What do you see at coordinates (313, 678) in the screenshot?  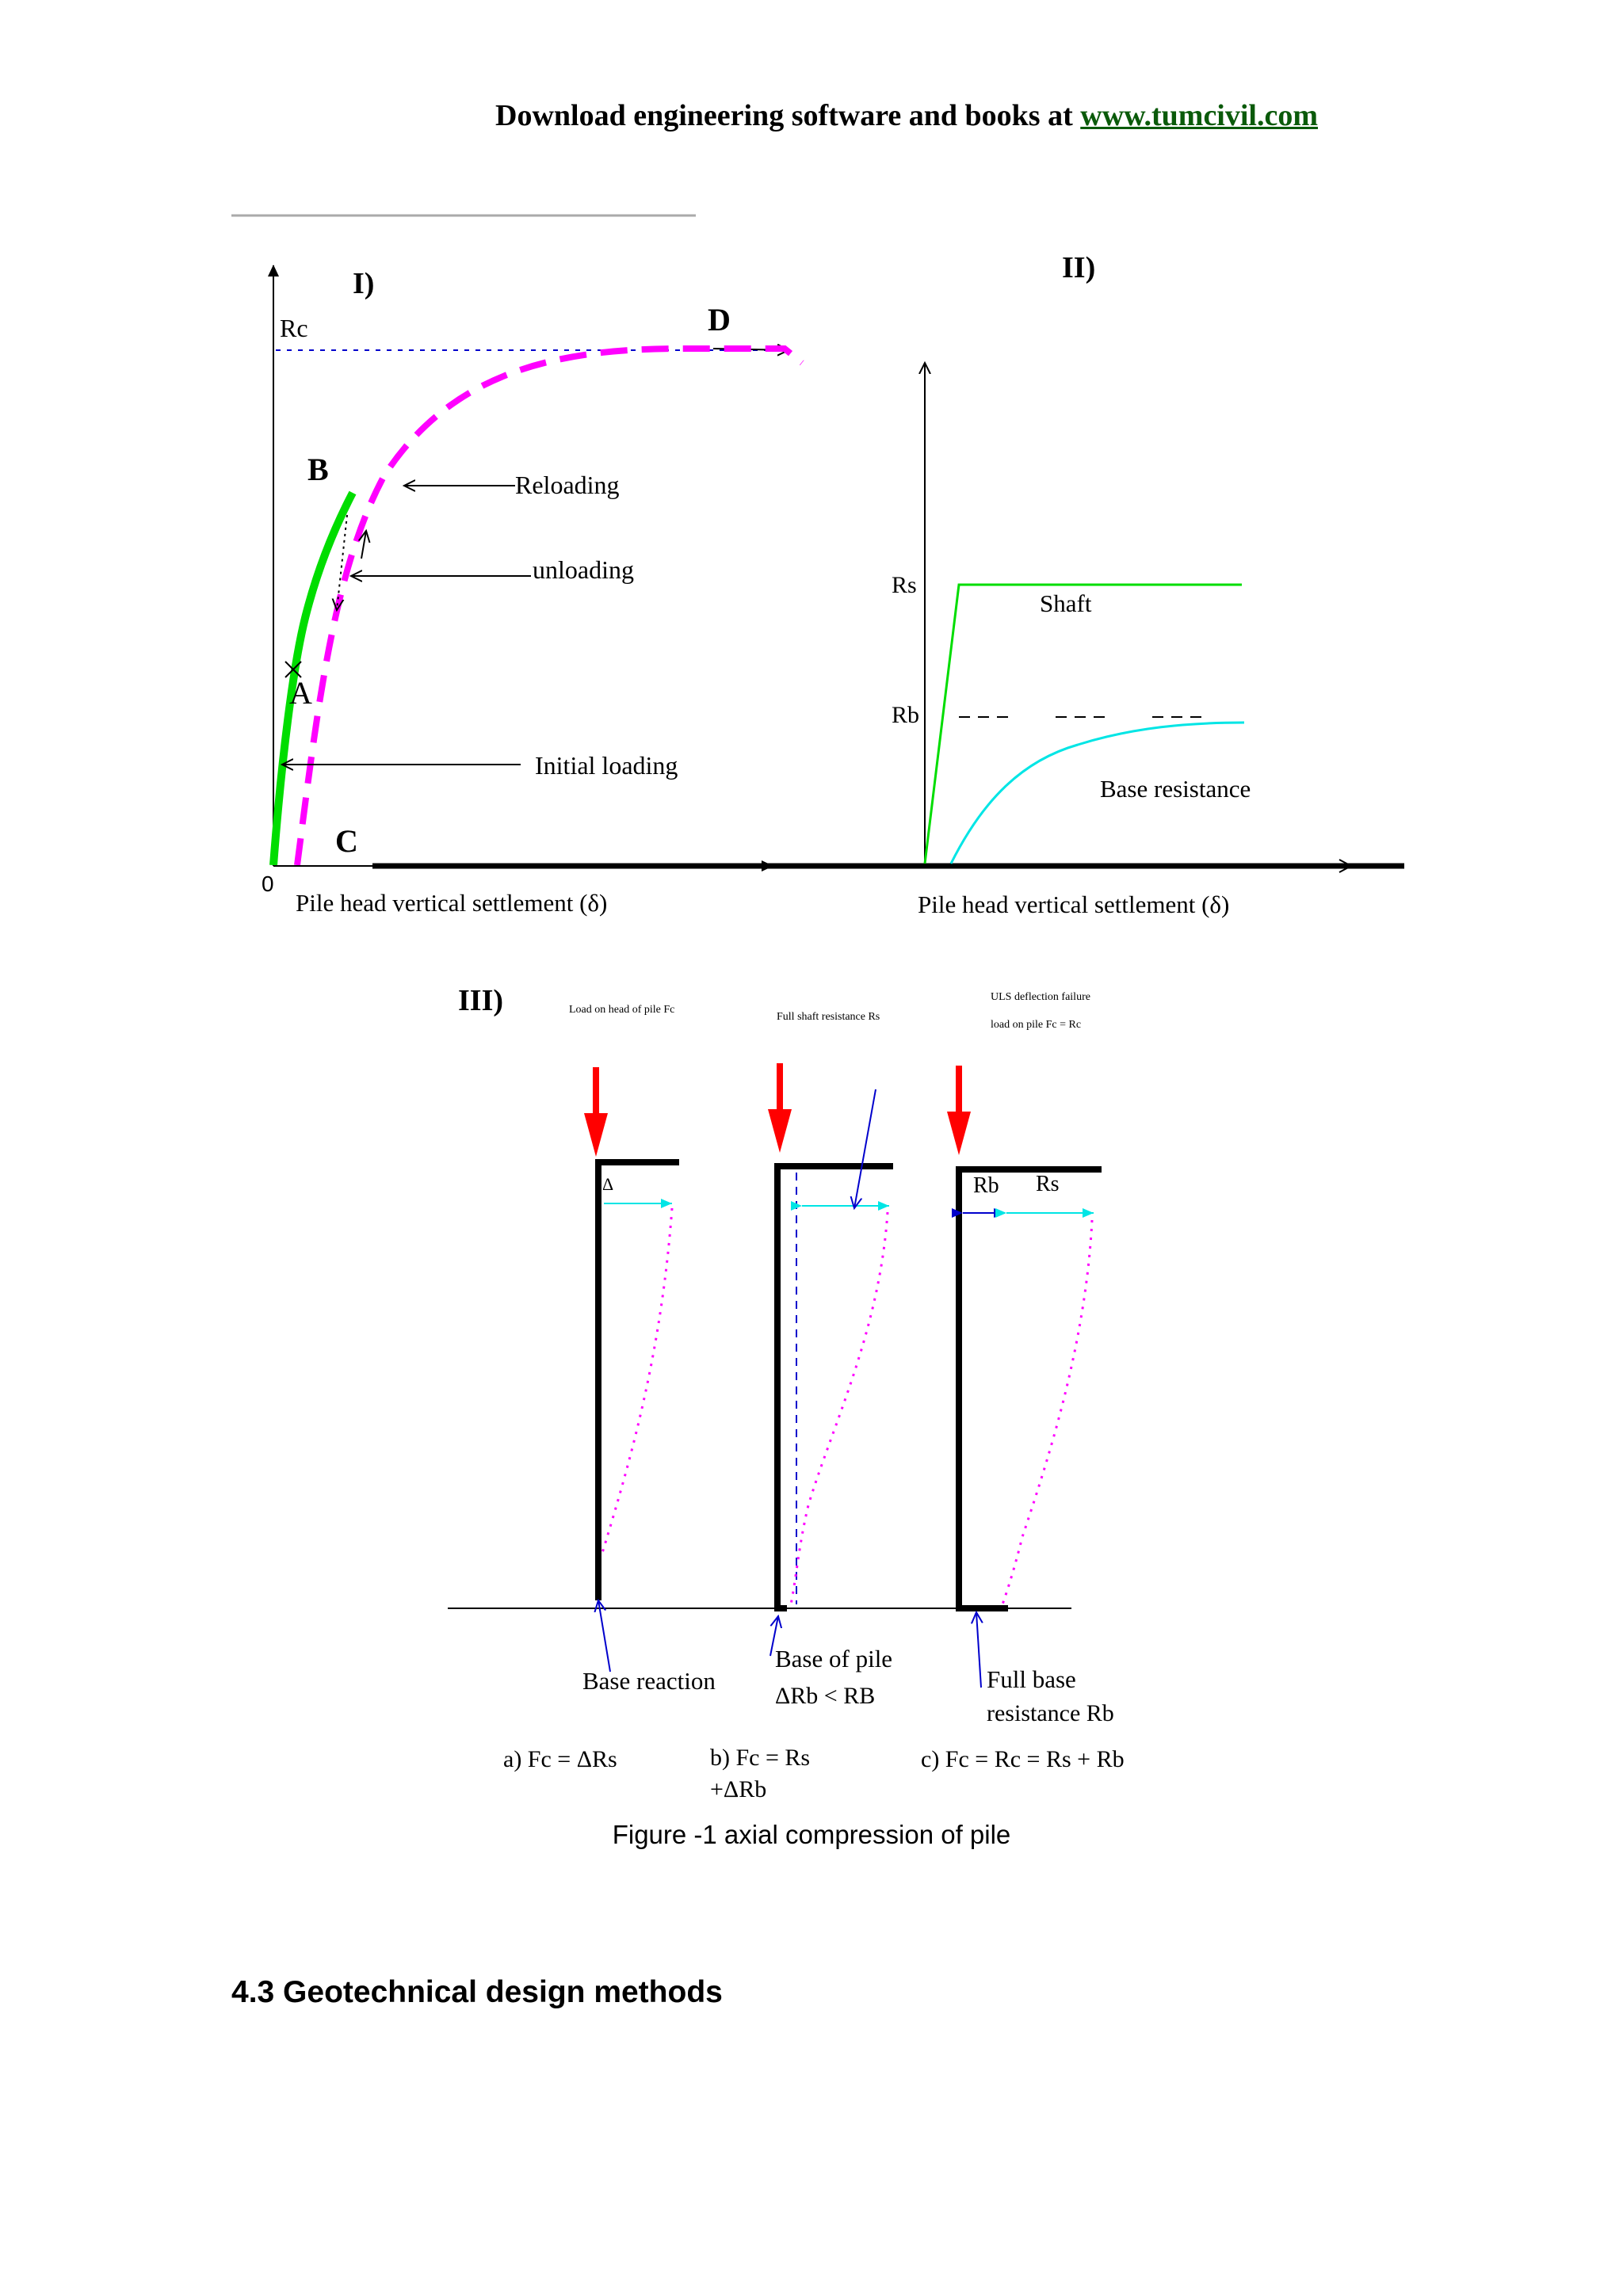 I see `initial-loading-curve` at bounding box center [313, 678].